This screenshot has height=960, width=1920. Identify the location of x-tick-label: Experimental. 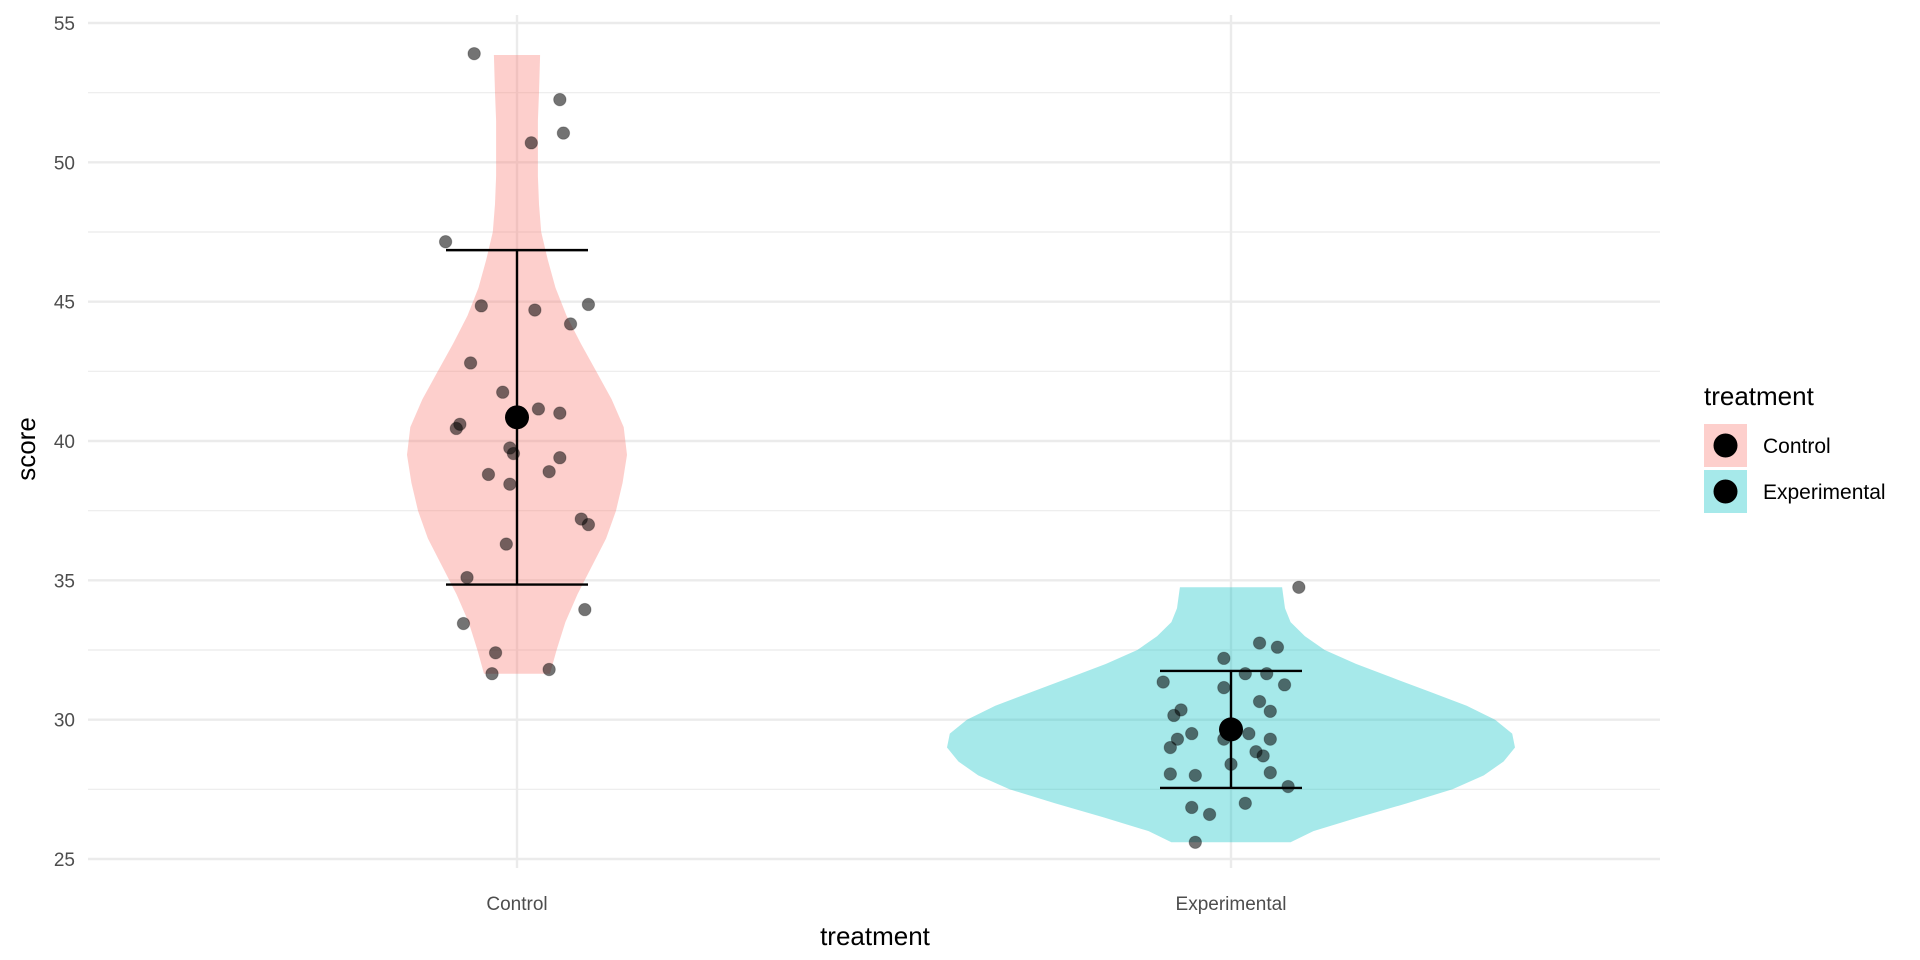
(1231, 904).